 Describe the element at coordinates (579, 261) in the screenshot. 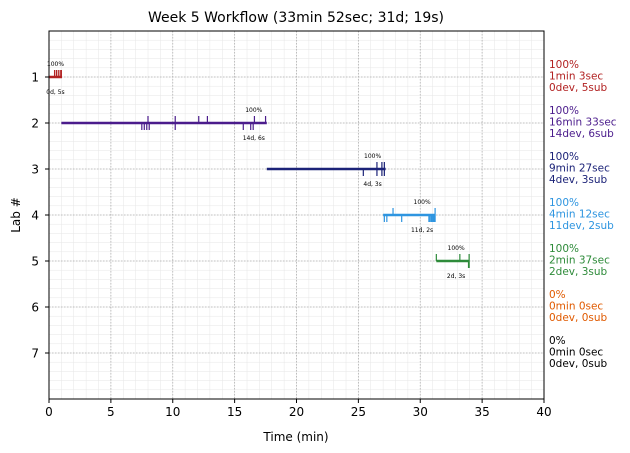

I see `summary-line: 2min 37sec` at that location.